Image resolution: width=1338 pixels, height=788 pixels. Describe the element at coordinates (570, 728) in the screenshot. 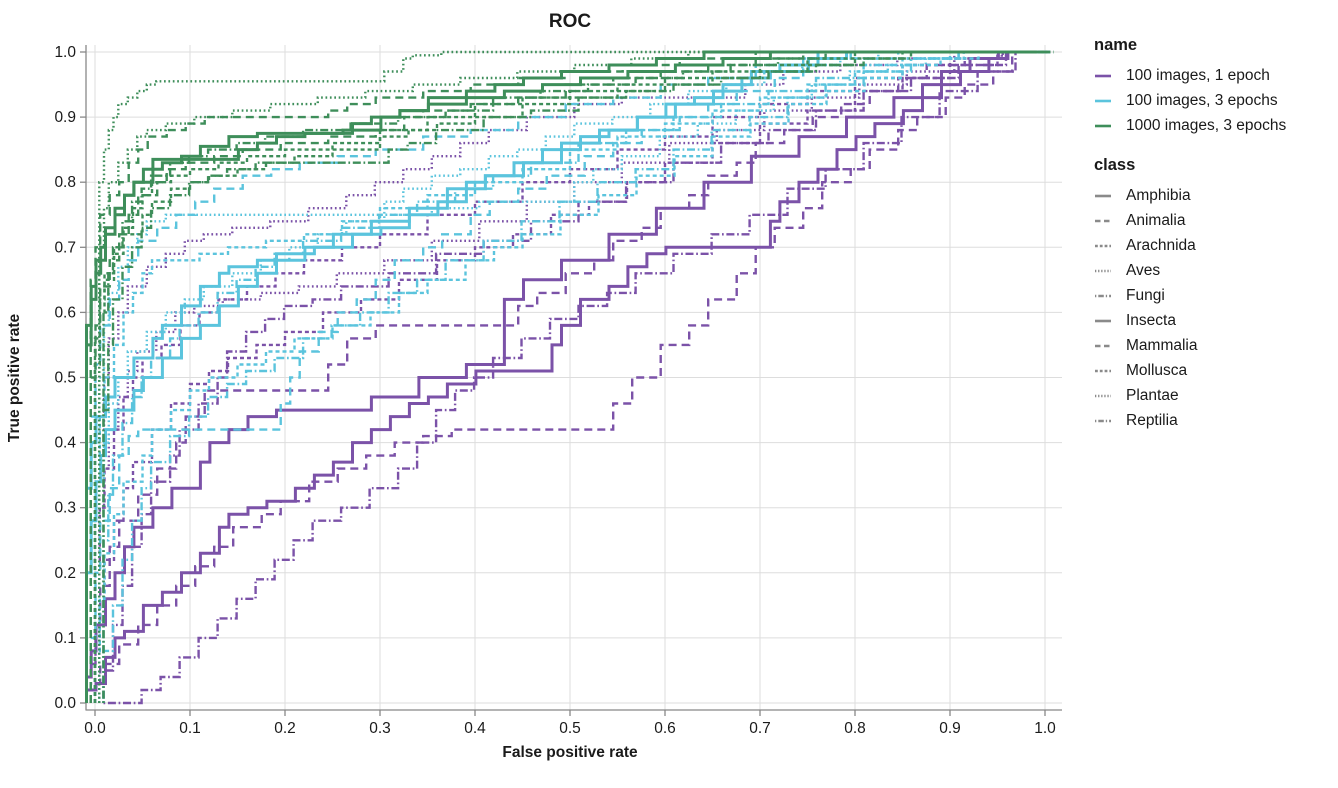

I see `x-tick-label: 0.5` at that location.